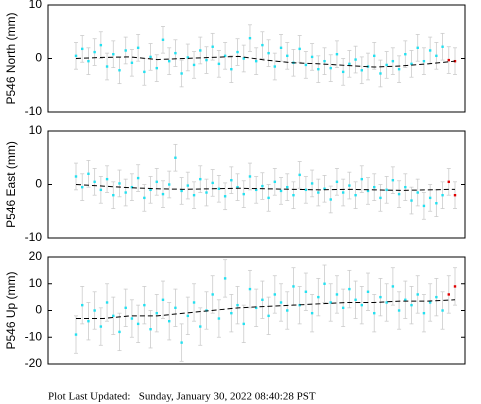 The width and height of the screenshot is (481, 404). Describe the element at coordinates (11, 58) in the screenshot. I see `y-axis-label: P546 North (mm)` at that location.